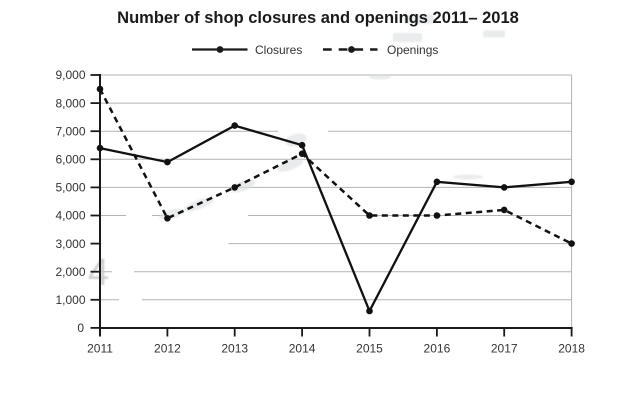  Describe the element at coordinates (571, 348) in the screenshot. I see `svg-text: 2018` at that location.